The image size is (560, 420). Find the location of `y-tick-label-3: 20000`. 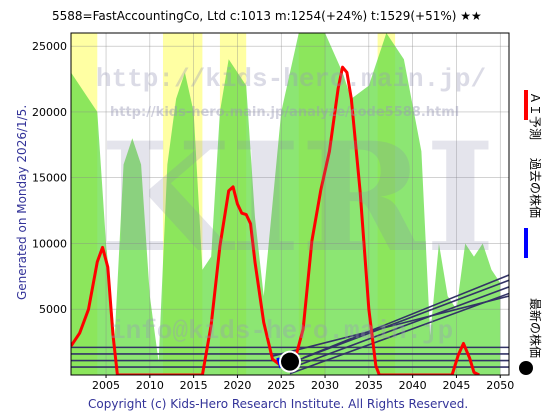

y-tick-label-3: 20000 is located at coordinates (49, 112).